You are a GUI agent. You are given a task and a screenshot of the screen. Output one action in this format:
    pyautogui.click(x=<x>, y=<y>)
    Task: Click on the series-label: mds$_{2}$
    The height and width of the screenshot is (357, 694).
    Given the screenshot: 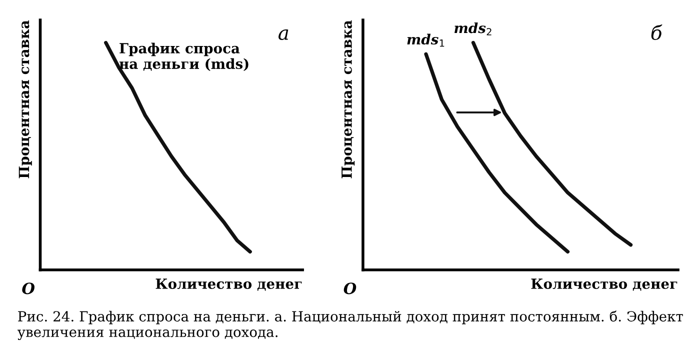 What is the action you would take?
    pyautogui.click(x=473, y=29)
    